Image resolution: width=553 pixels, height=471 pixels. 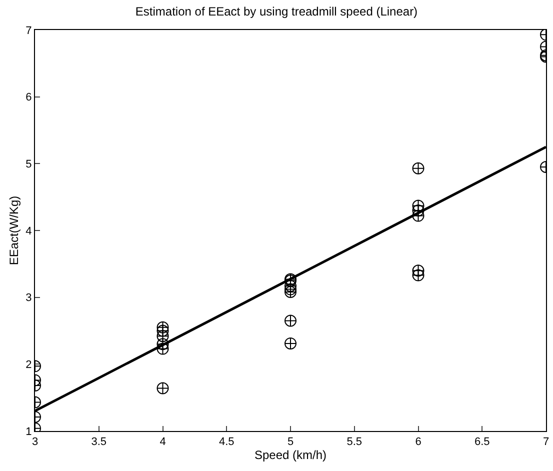 I want to click on y-tick-label: 3, so click(x=29, y=298).